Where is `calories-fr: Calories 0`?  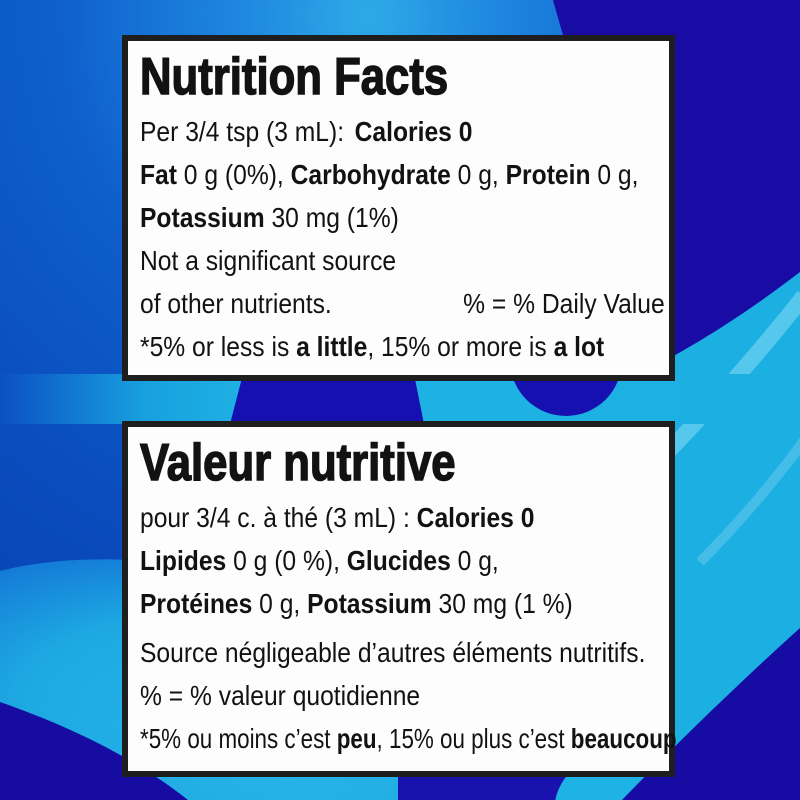 calories-fr: Calories 0 is located at coordinates (475, 518).